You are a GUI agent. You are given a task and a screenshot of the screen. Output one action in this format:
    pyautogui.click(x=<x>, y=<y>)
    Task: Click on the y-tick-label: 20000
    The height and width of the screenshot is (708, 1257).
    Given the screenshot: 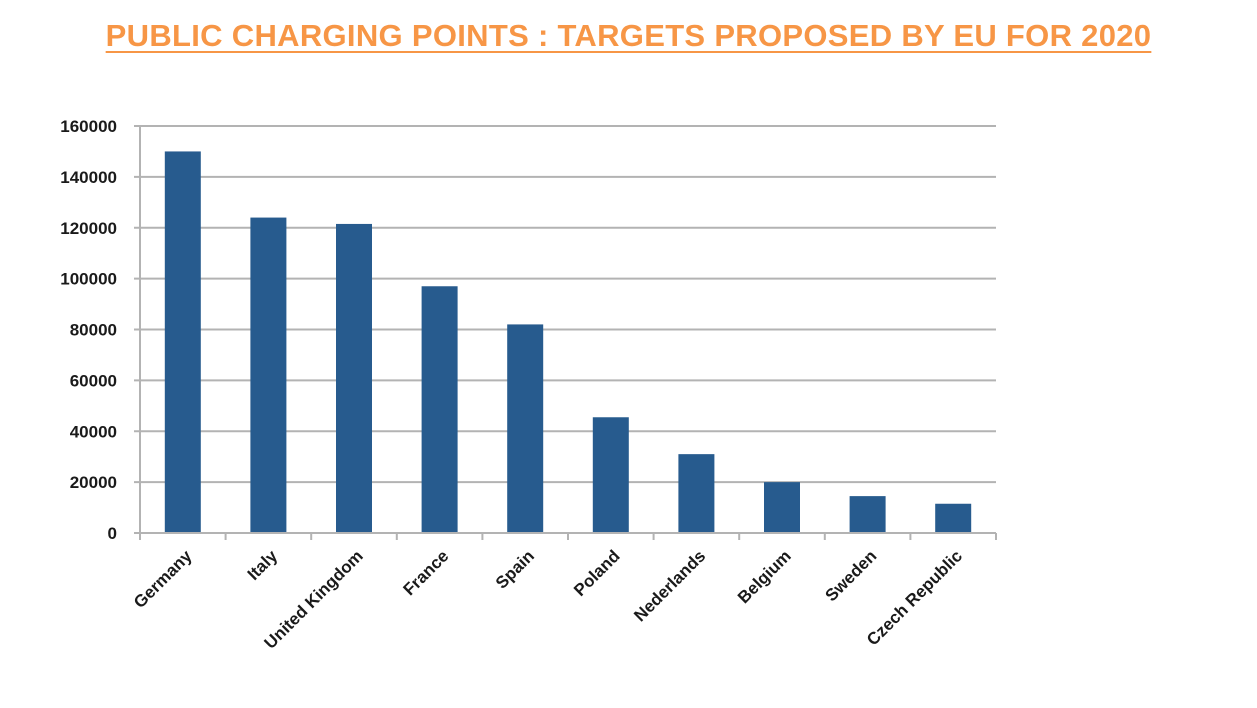 What is the action you would take?
    pyautogui.click(x=93, y=482)
    